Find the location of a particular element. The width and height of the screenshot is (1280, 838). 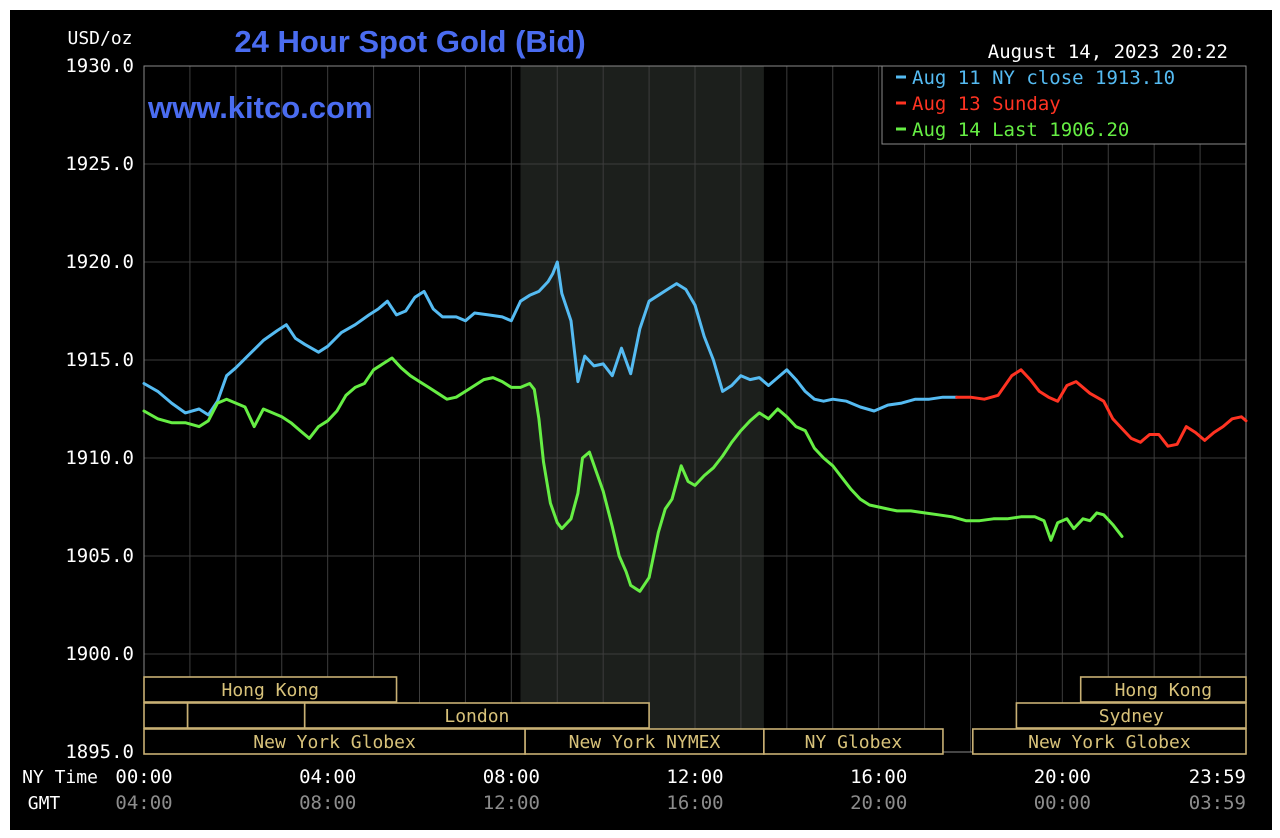

x-tick-label-gmt: 16:00 is located at coordinates (694, 803).